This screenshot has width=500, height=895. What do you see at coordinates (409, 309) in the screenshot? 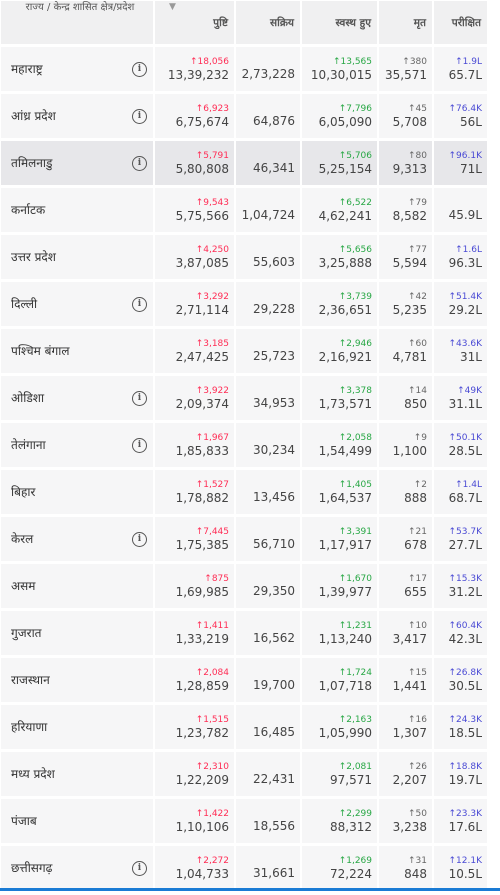
I see `deceased-value: 5,235` at bounding box center [409, 309].